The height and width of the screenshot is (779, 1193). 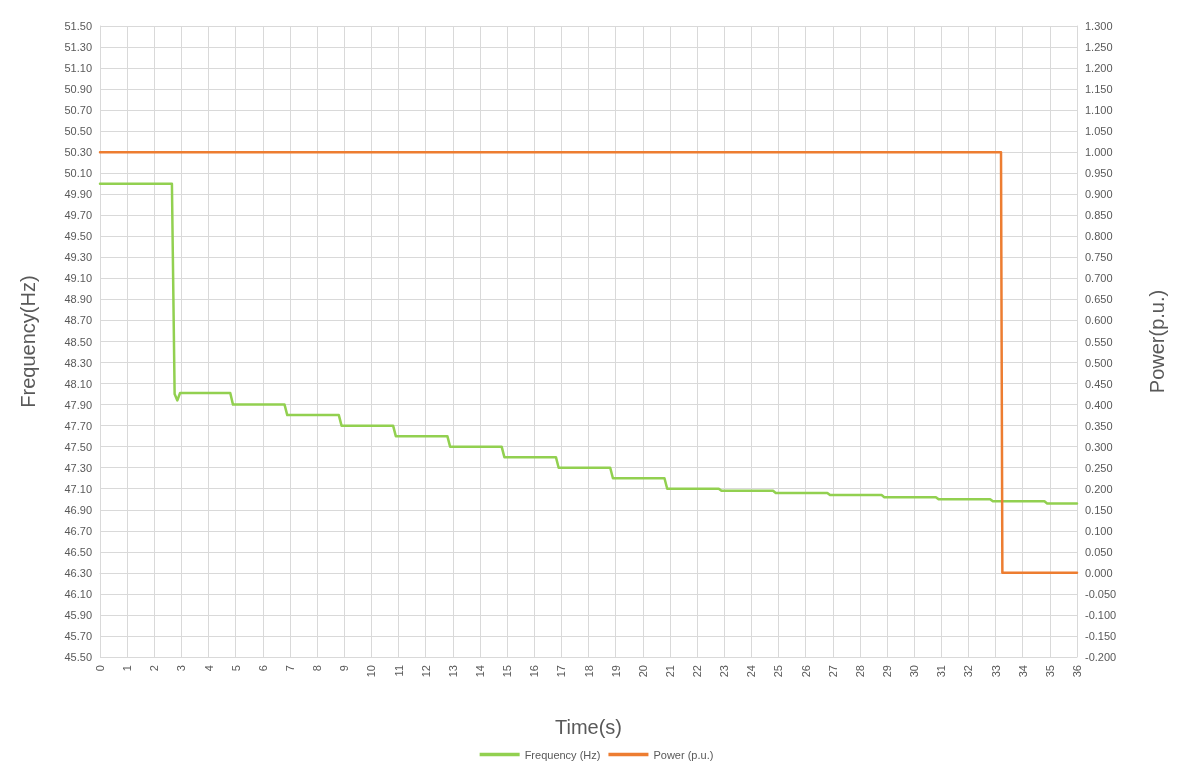 I want to click on y-tick-label: 49.50, so click(x=78, y=236).